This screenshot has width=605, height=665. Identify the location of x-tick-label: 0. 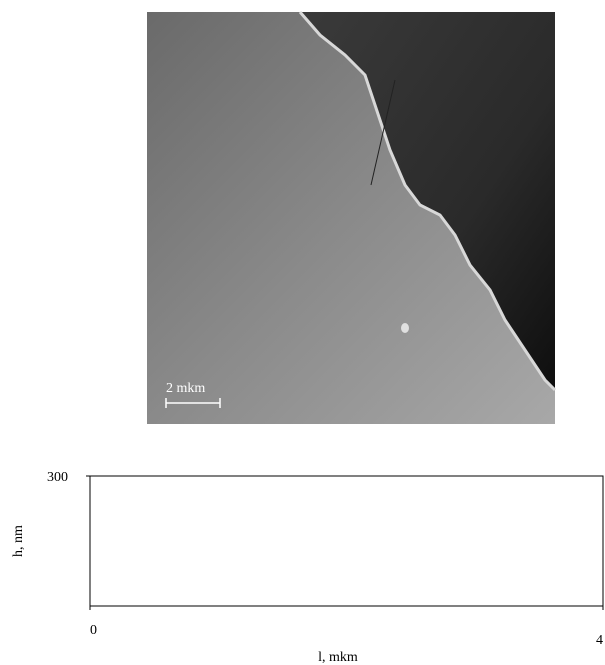
(93, 630).